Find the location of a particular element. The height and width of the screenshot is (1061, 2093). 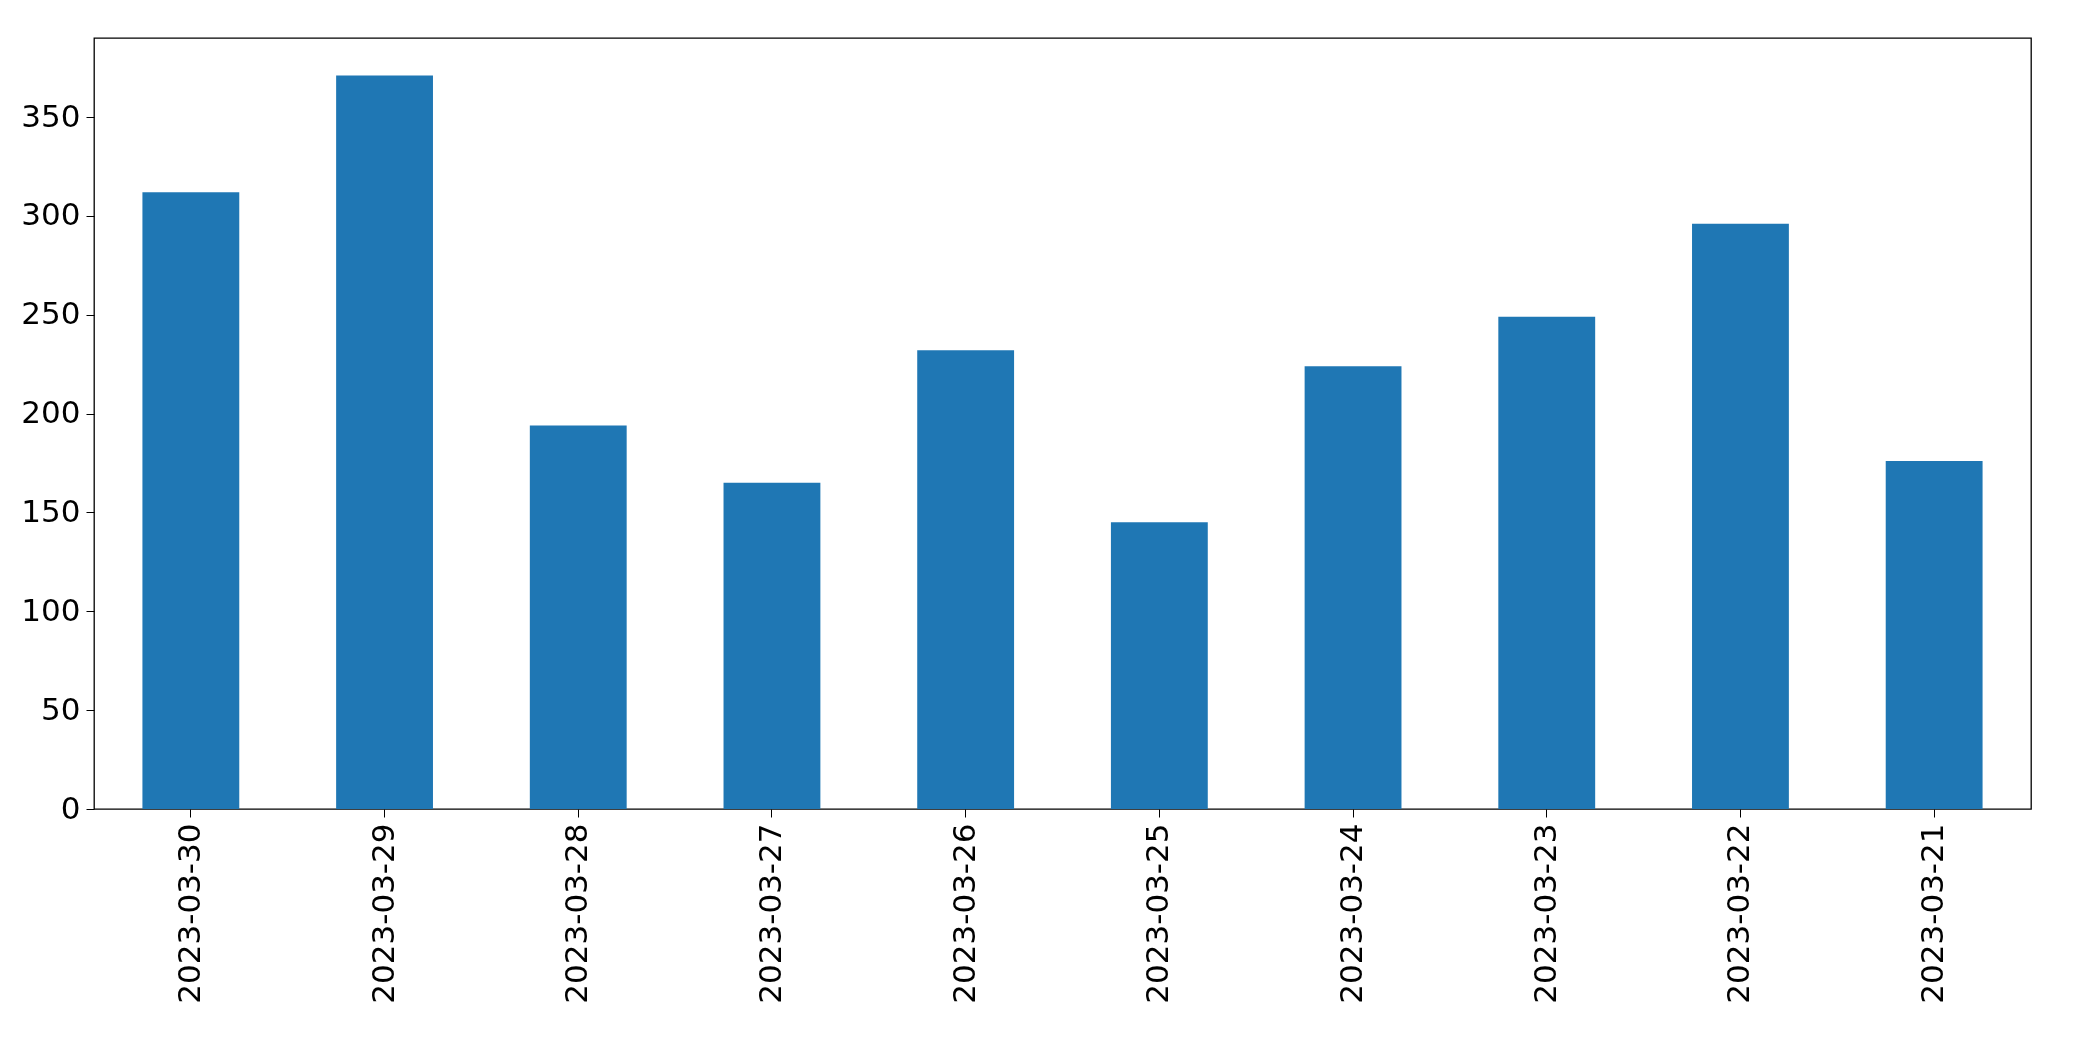

y-tick-label: 50 is located at coordinates (61, 708).